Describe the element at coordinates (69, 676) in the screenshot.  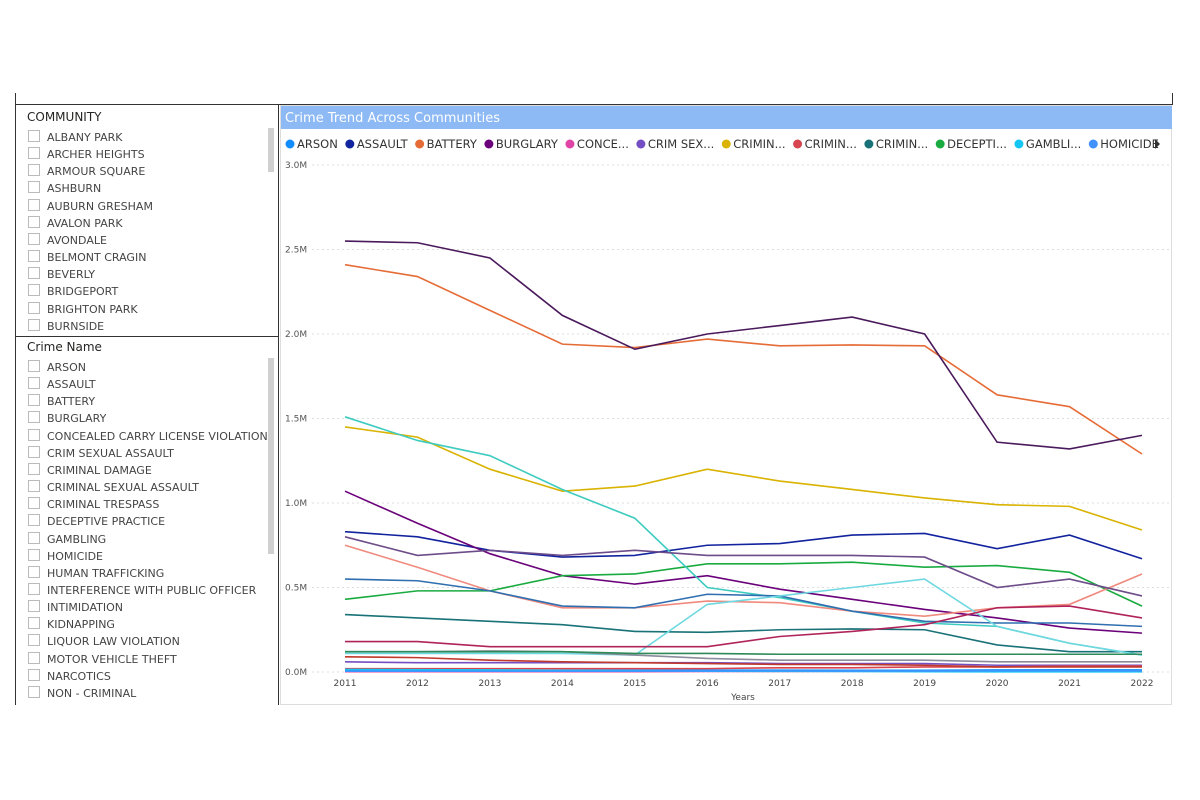
I see `slicer-item: NARCOTICS` at that location.